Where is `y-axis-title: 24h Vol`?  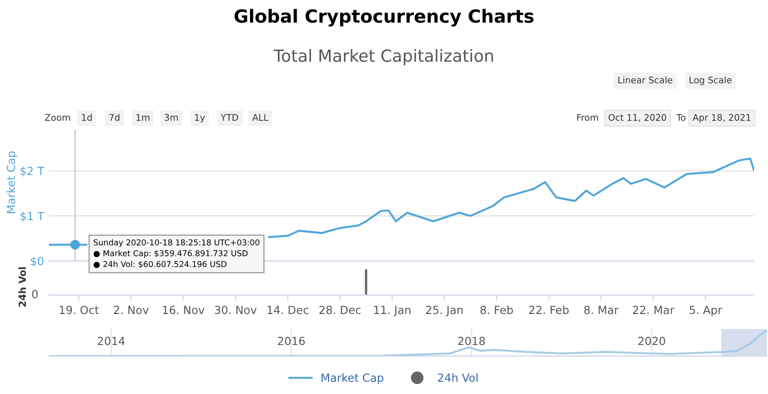
y-axis-title: 24h Vol is located at coordinates (22, 287).